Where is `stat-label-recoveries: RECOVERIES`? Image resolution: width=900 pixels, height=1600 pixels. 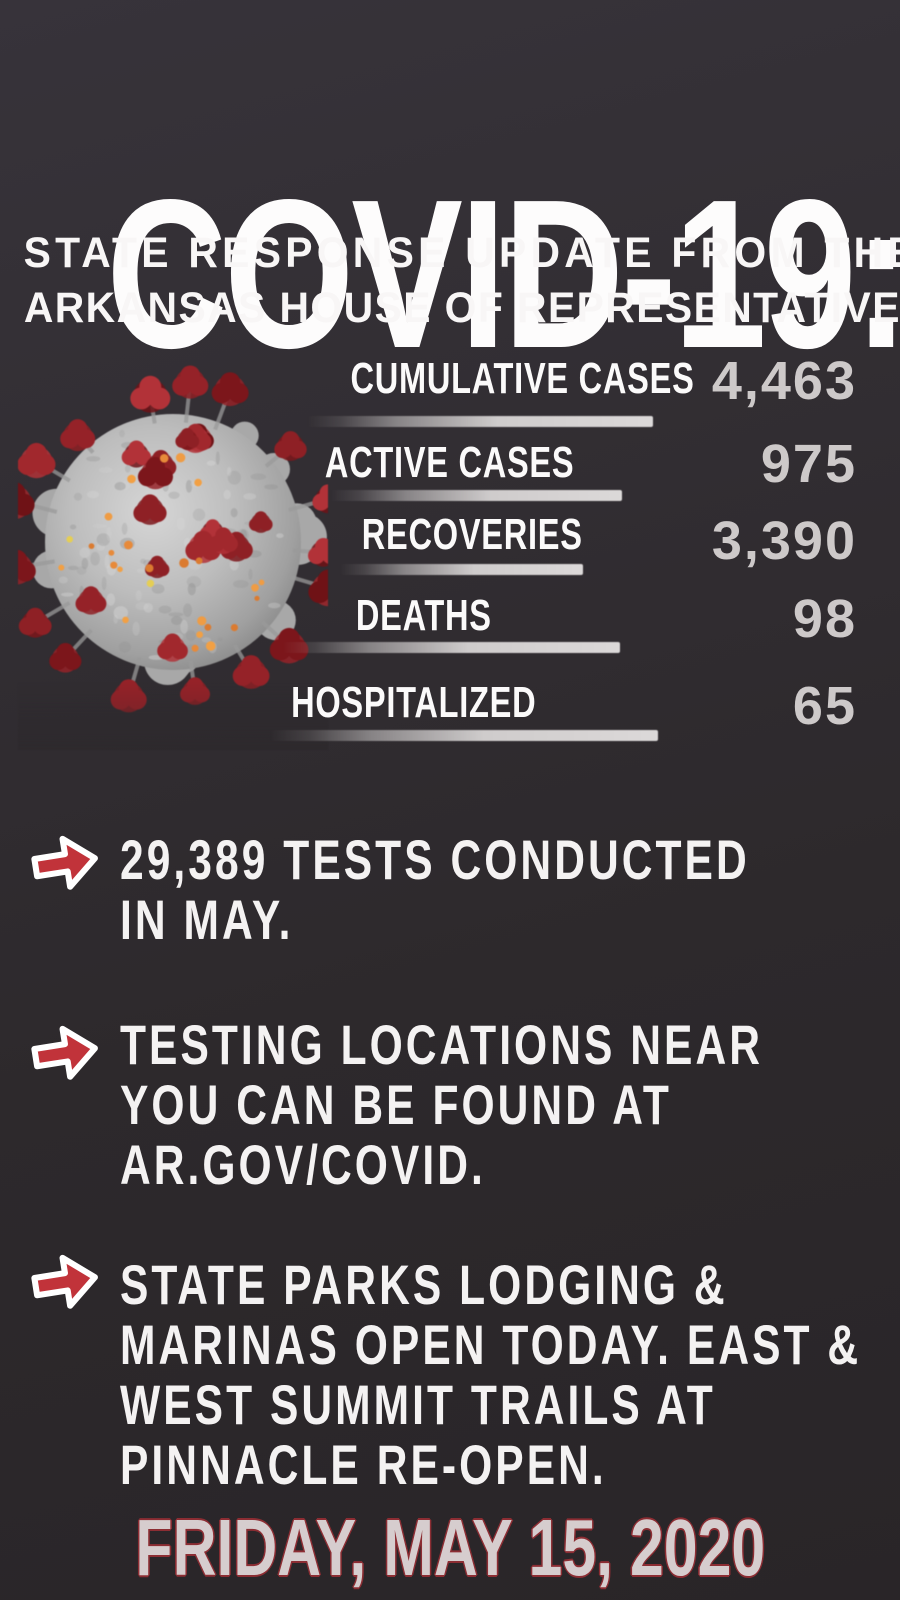
stat-label-recoveries: RECOVERIES is located at coordinates (472, 534).